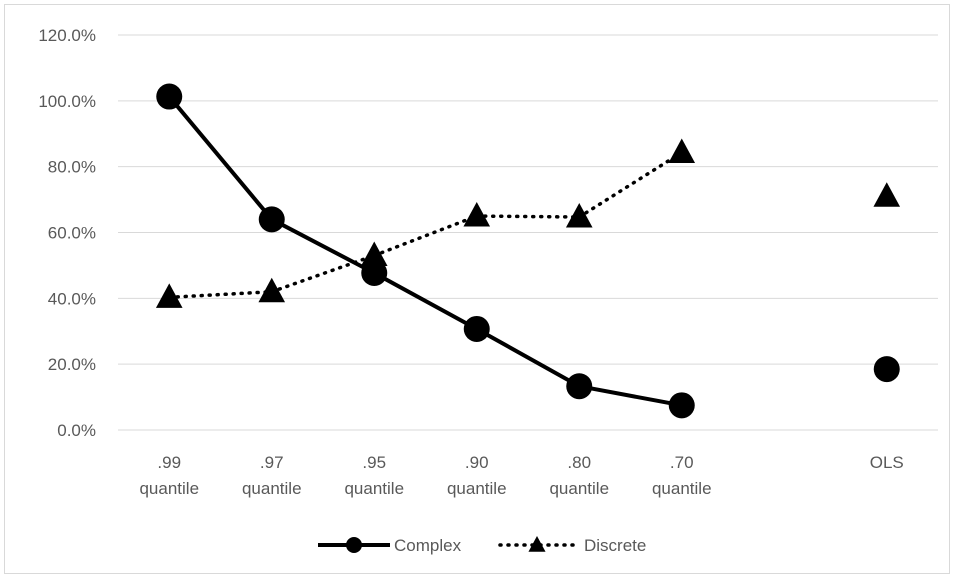  I want to click on x-tick-label: .97, so click(272, 462).